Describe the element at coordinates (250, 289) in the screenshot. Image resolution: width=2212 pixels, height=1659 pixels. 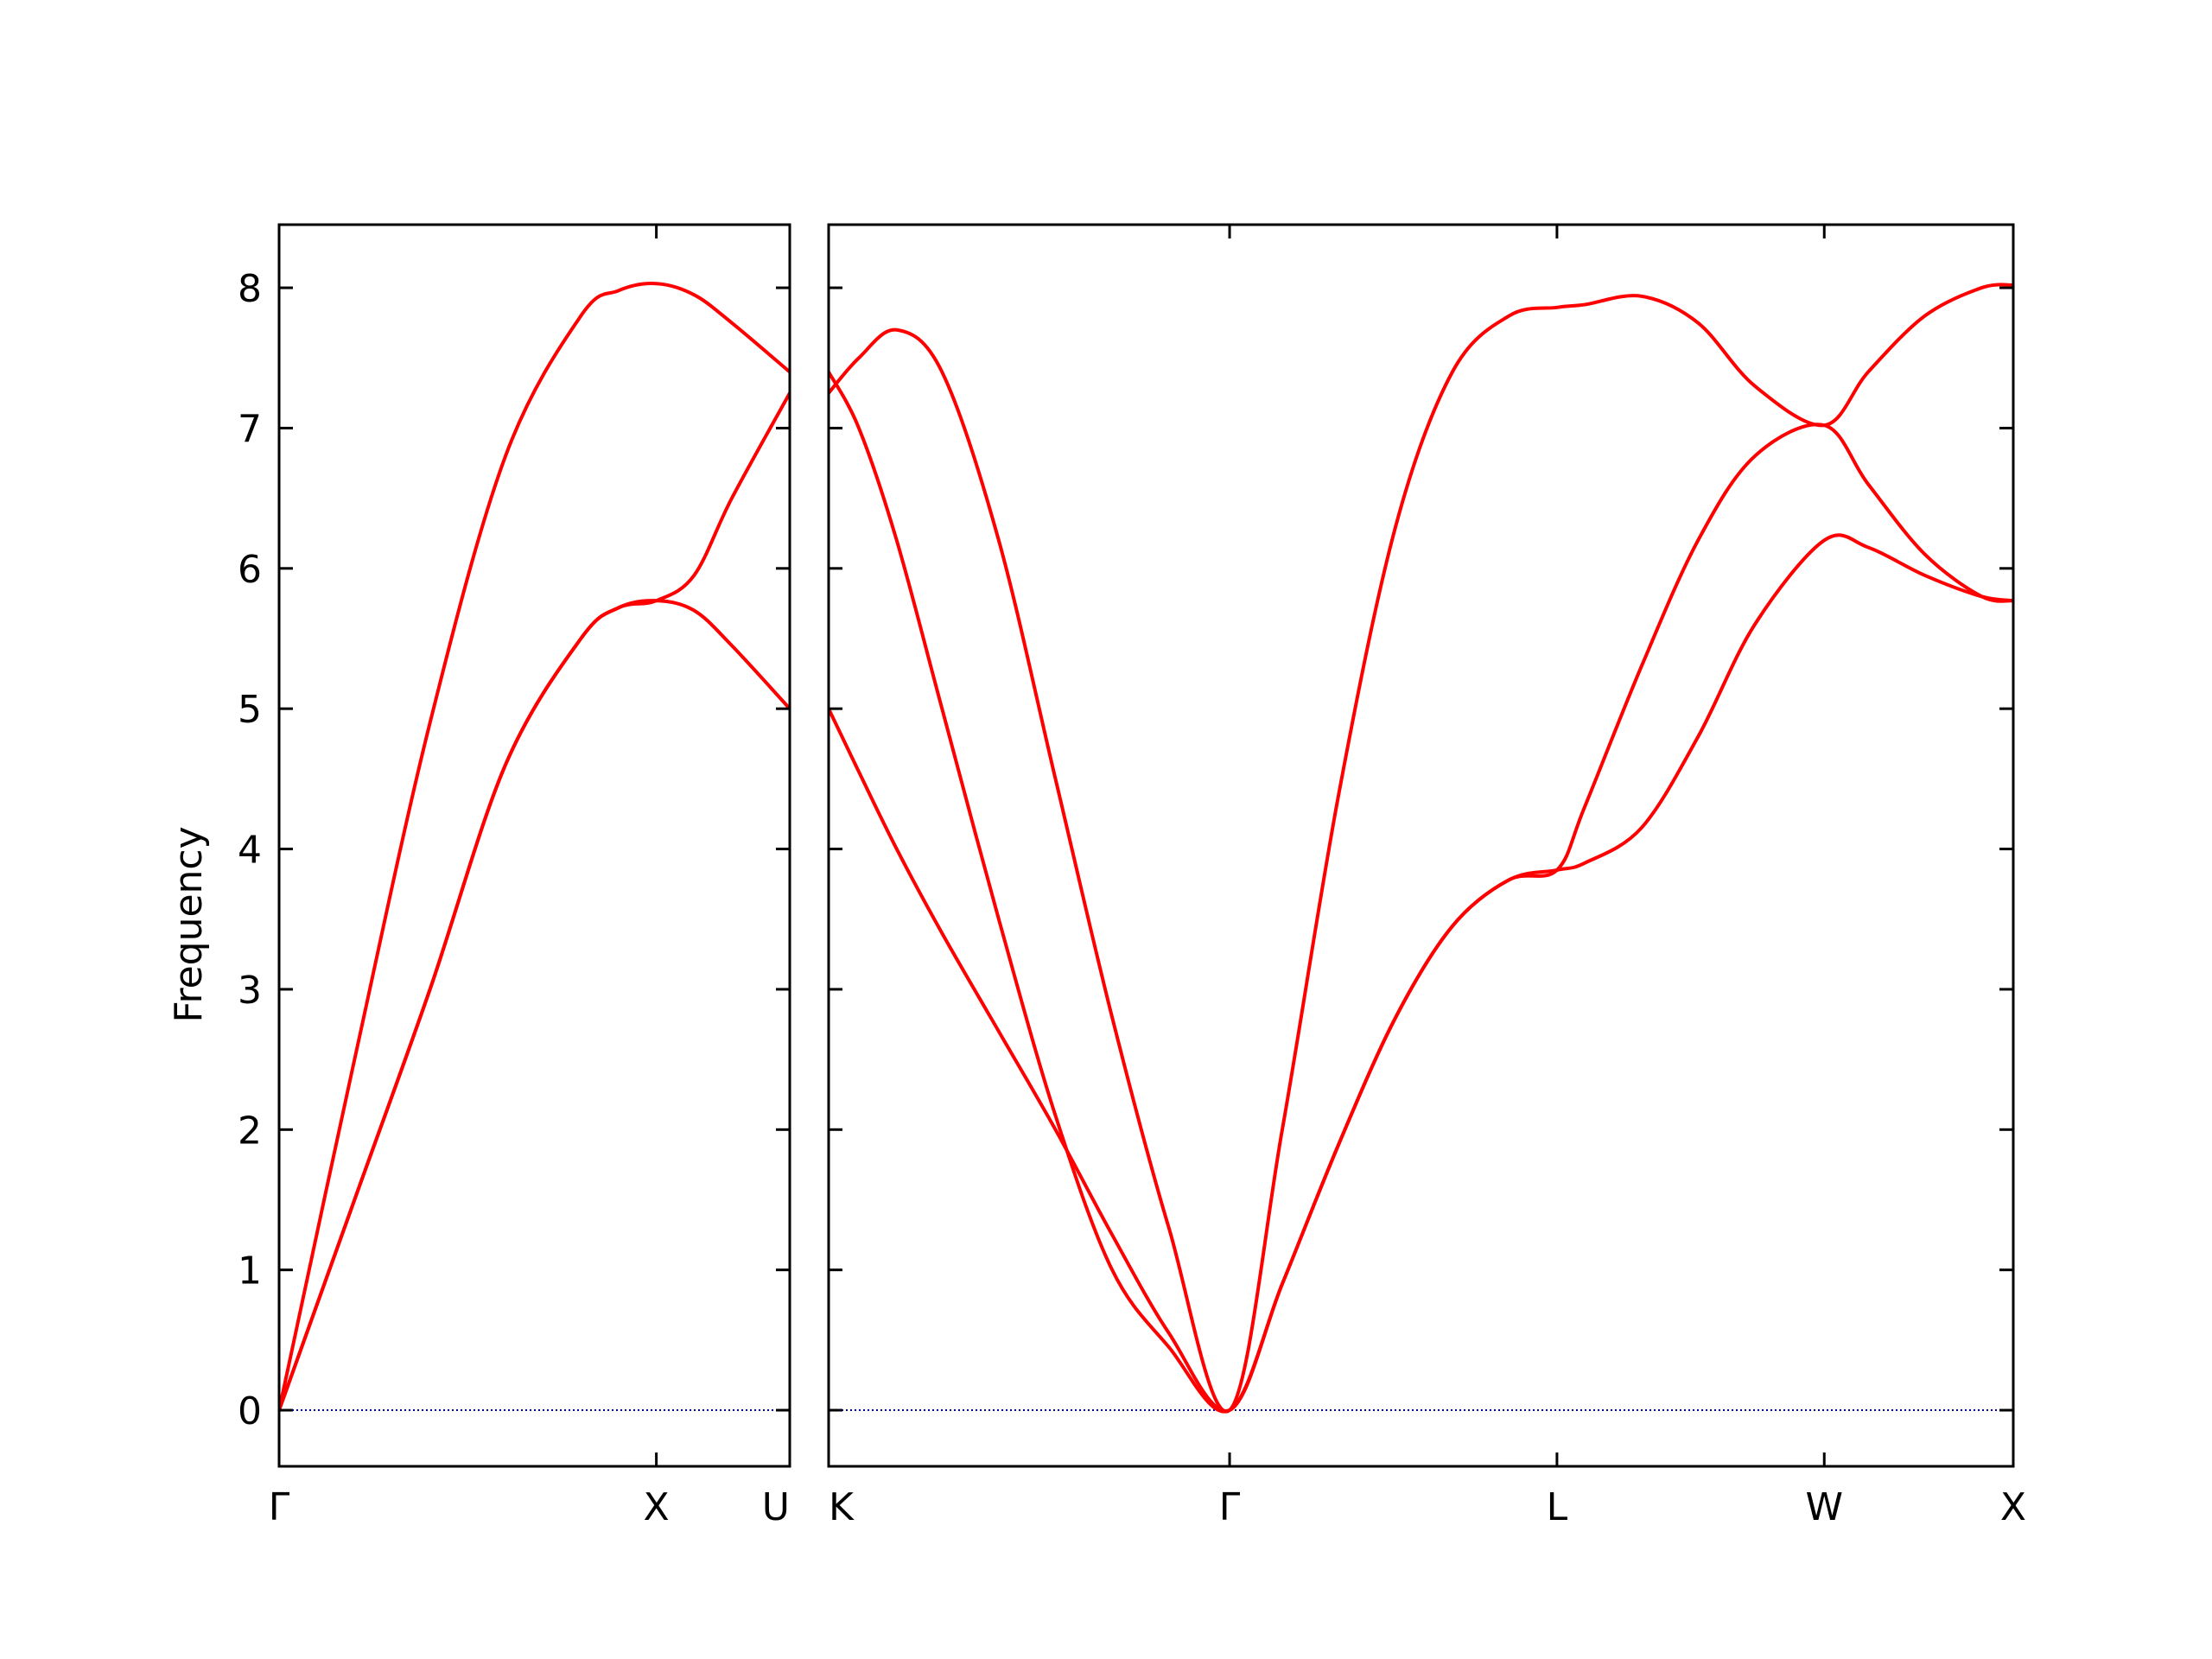
I see `y-tick-label: 8` at that location.